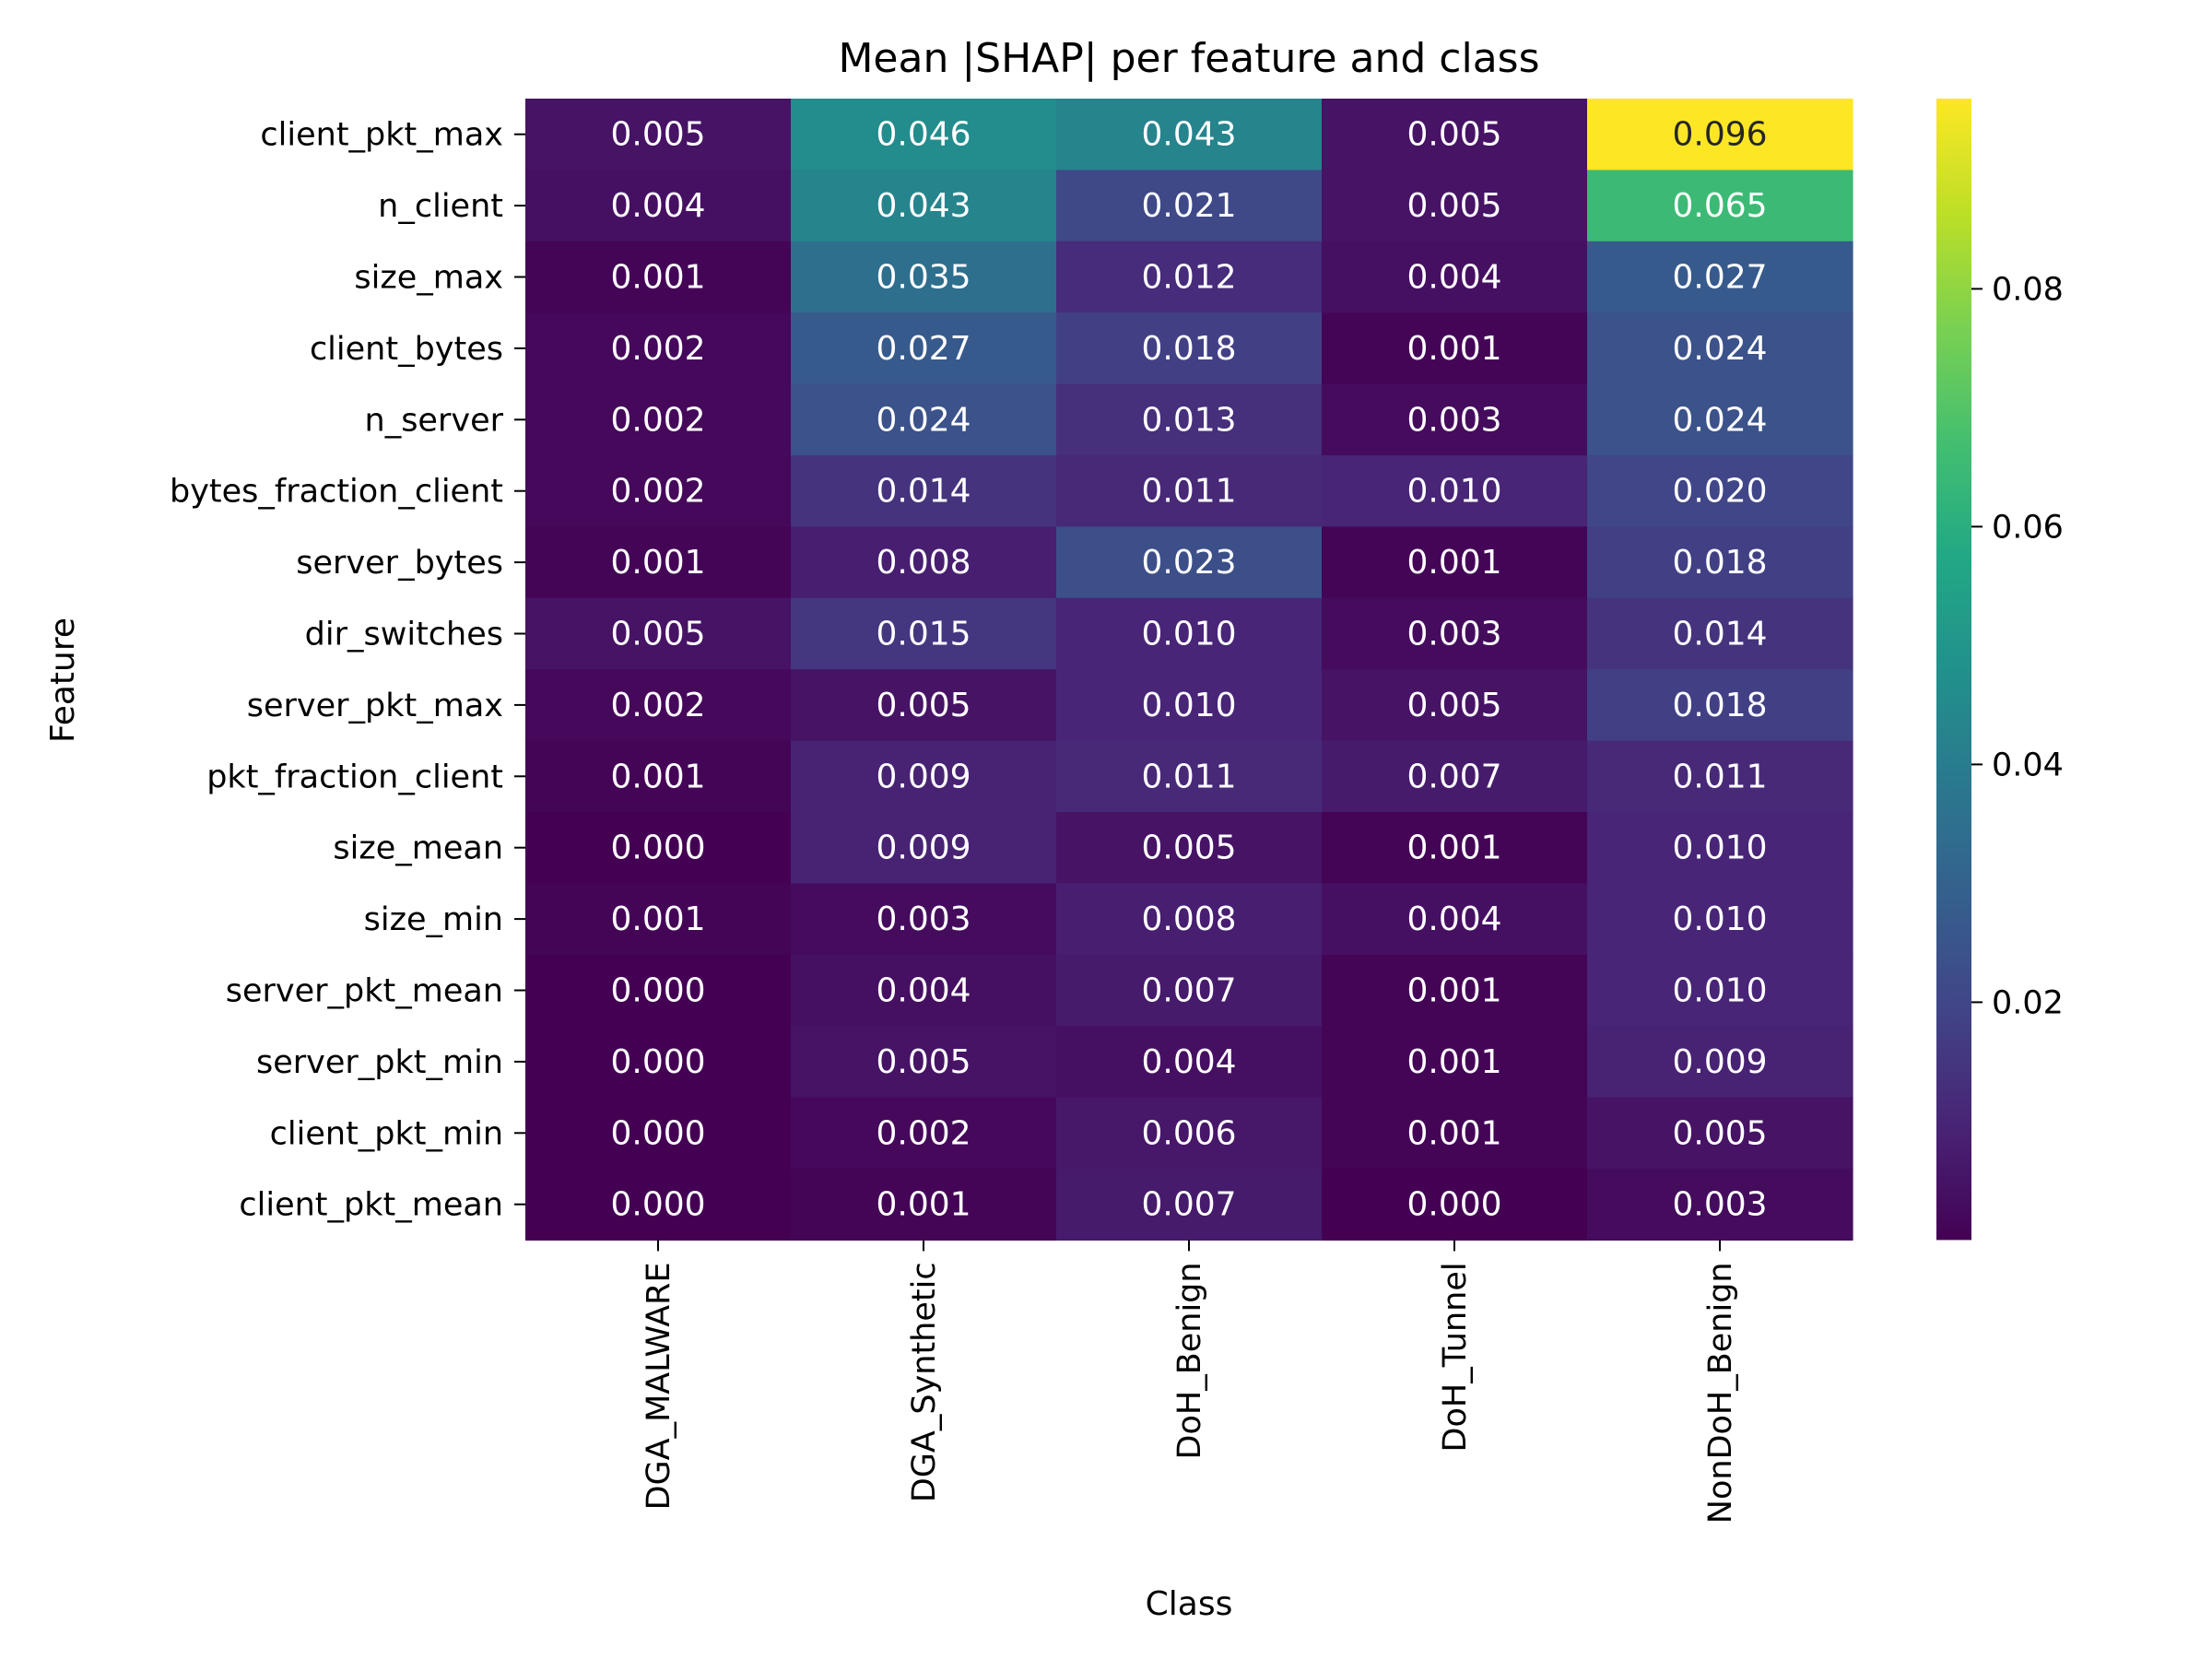 This screenshot has height=1659, width=2212. I want to click on heatmap-cell-label: 0.023, so click(1188, 563).